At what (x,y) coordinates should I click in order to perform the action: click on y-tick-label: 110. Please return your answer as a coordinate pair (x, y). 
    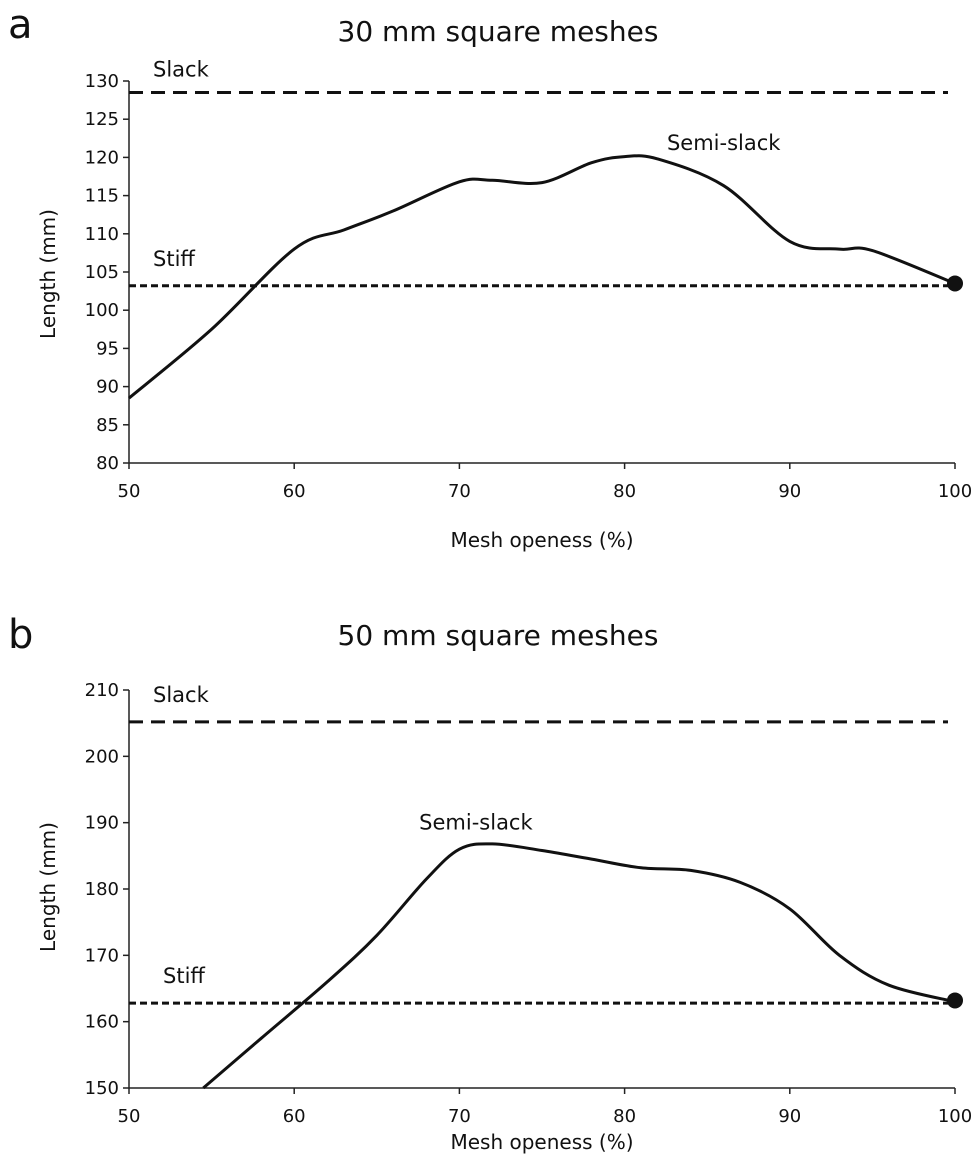
    Looking at the image, I should click on (102, 234).